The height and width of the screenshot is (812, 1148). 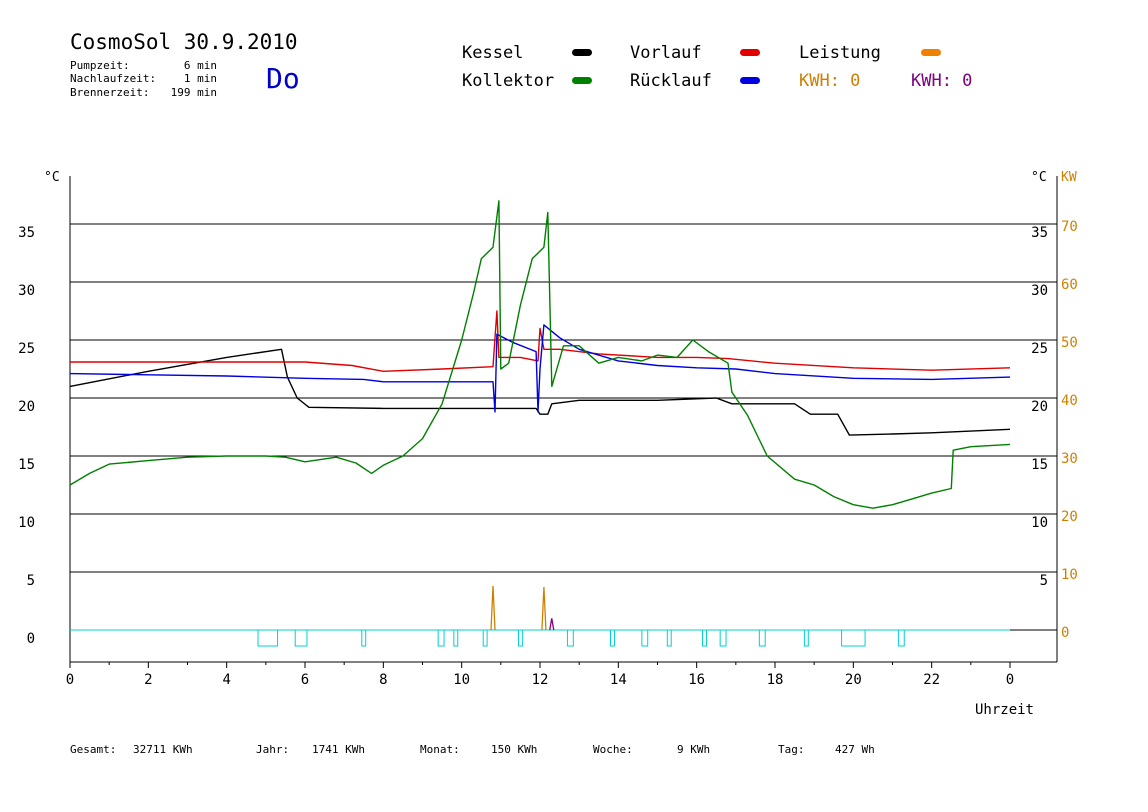 What do you see at coordinates (613, 749) in the screenshot?
I see `footer-label-woche: Woche:` at bounding box center [613, 749].